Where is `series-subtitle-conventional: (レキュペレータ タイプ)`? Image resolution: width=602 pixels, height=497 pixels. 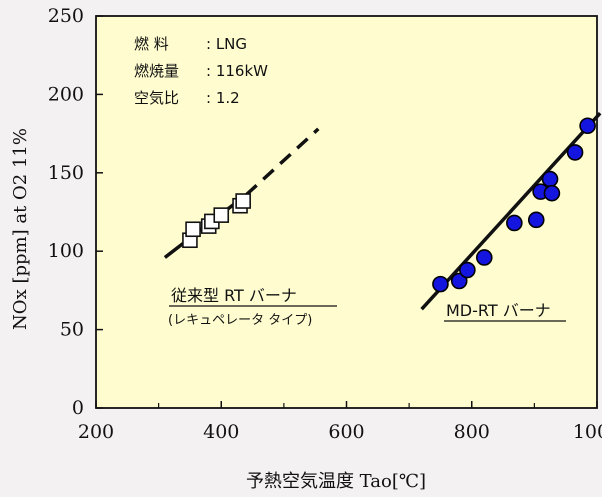 series-subtitle-conventional: (レキュペレータ タイプ) is located at coordinates (240, 320).